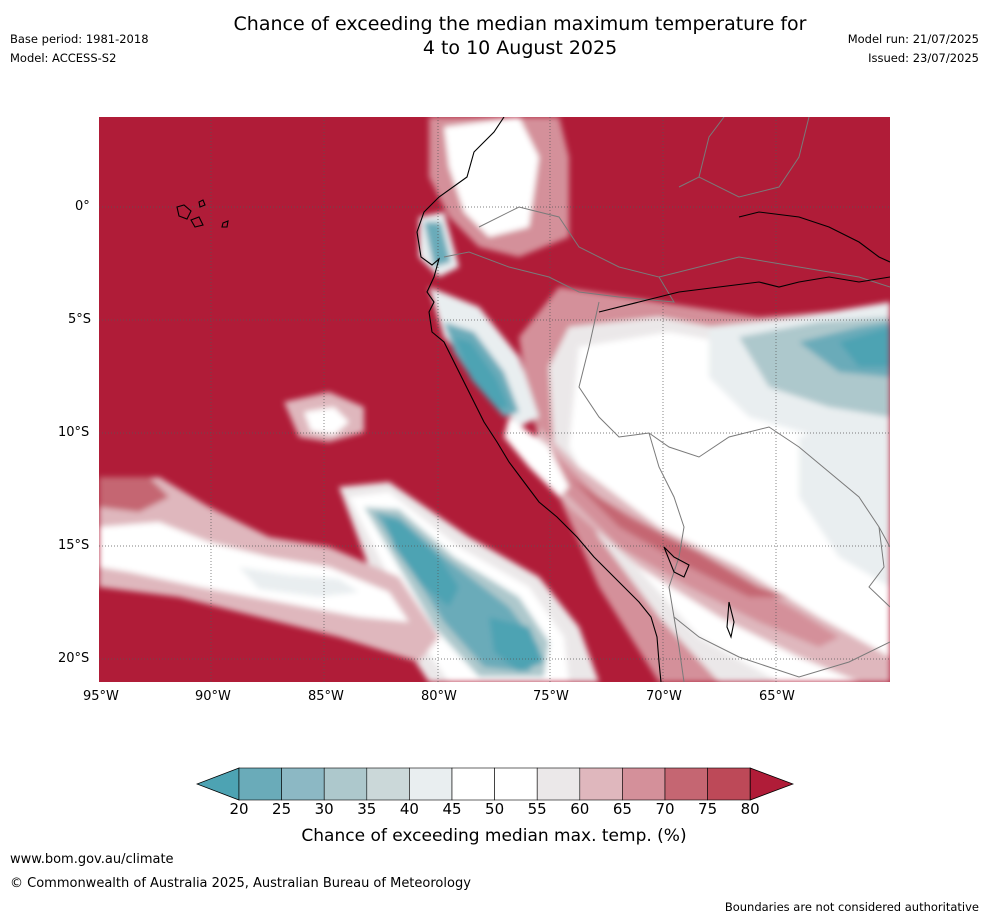  I want to click on colorbar-tick-label: 80, so click(750, 809).